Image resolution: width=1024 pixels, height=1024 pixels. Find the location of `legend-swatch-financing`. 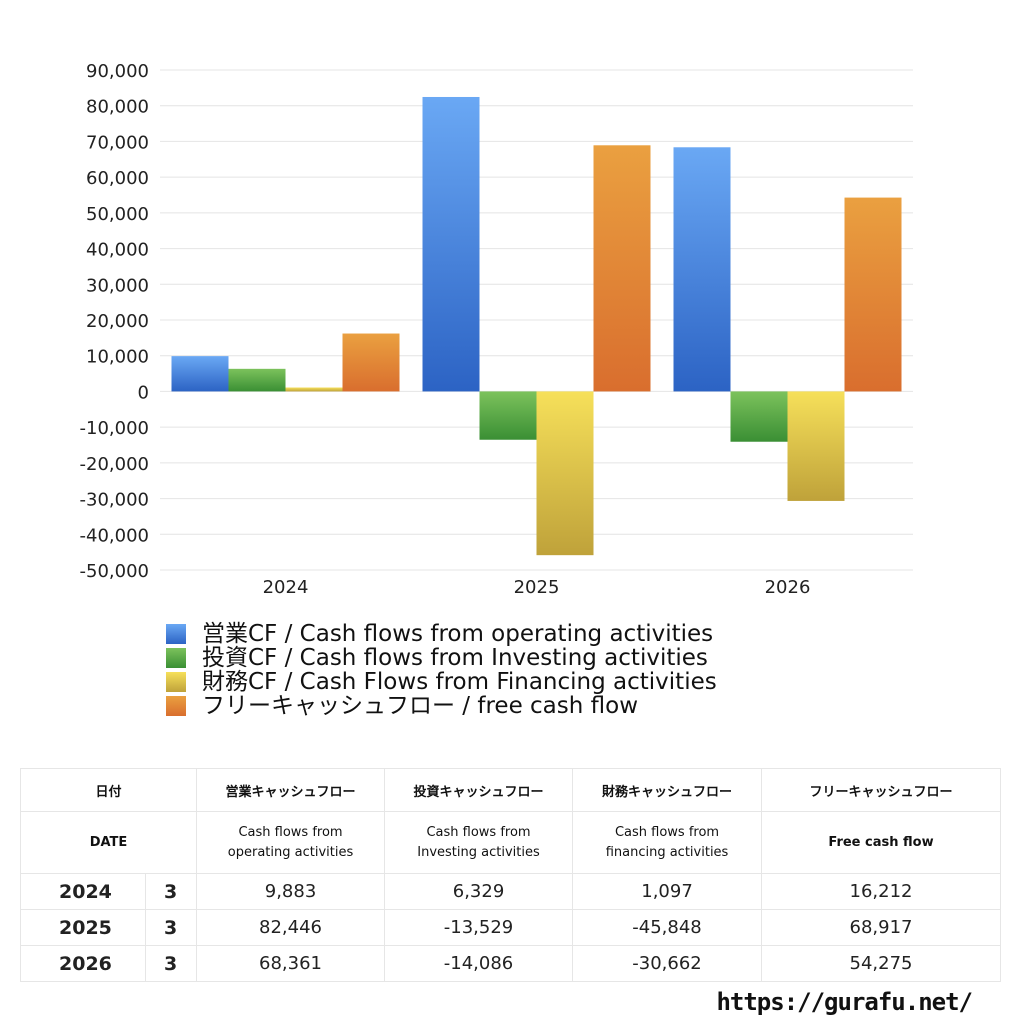

legend-swatch-financing is located at coordinates (176, 682).